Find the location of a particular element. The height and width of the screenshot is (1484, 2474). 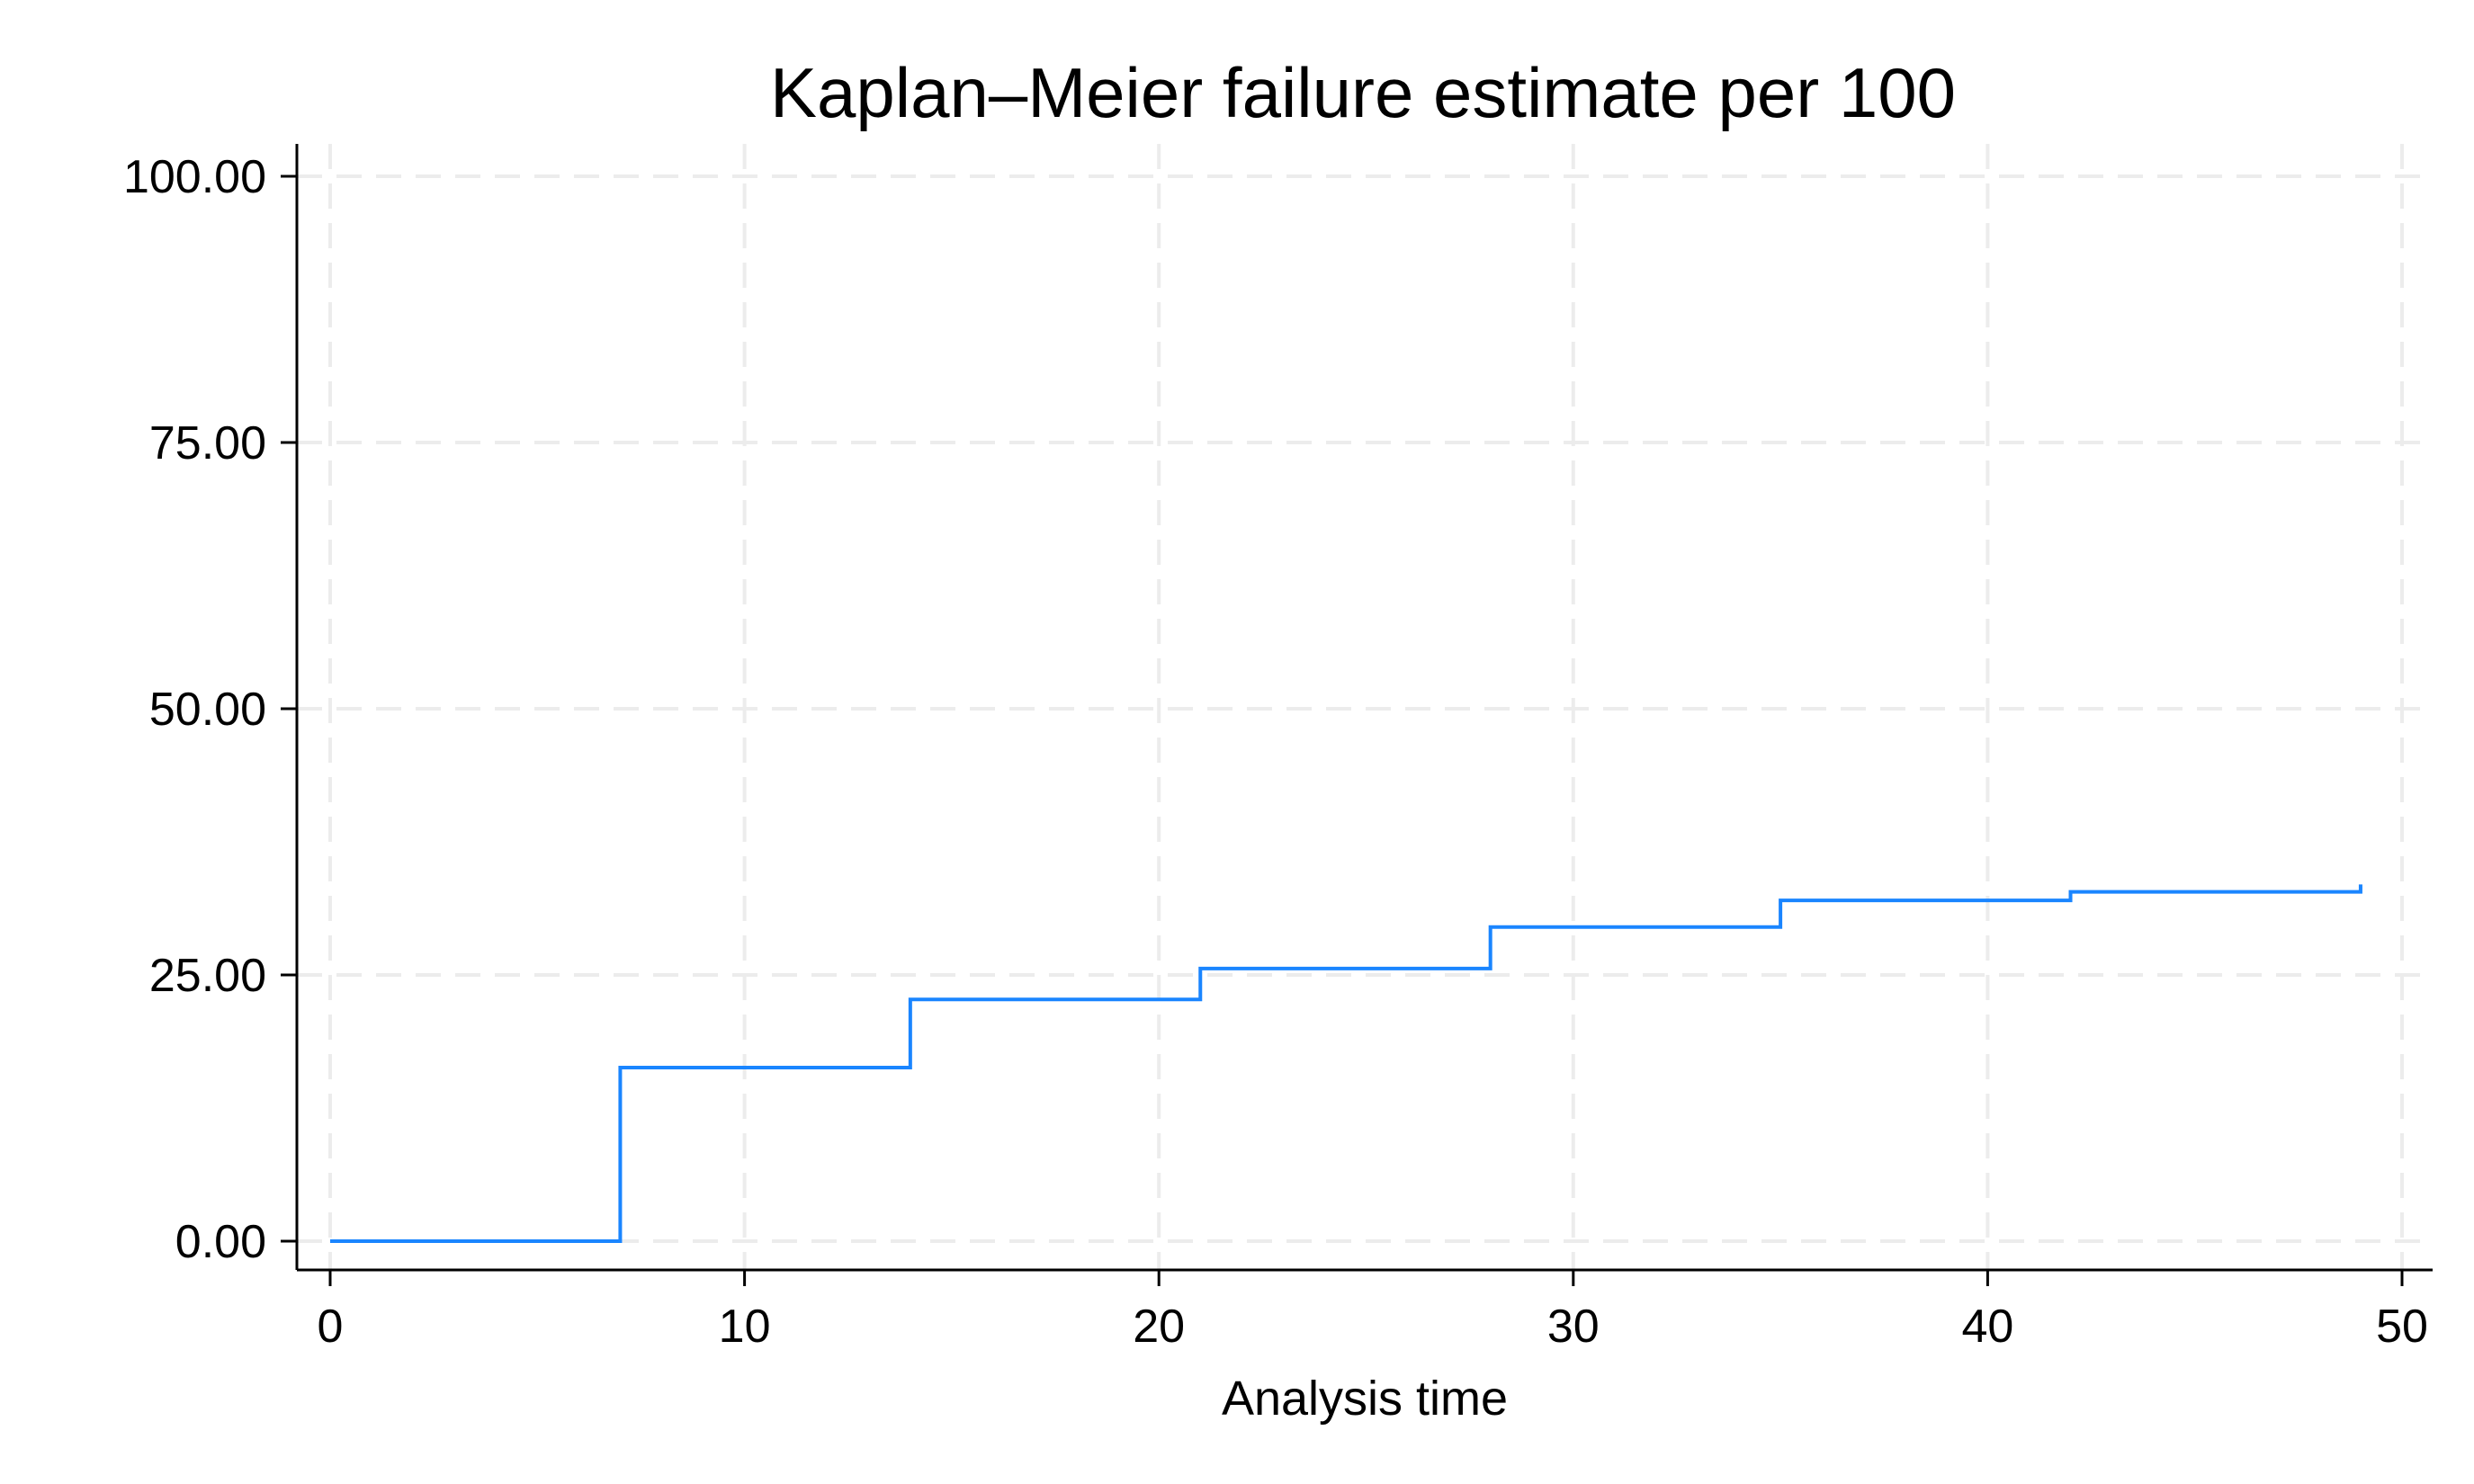

y-tick-label: 25.00 is located at coordinates (208, 976).